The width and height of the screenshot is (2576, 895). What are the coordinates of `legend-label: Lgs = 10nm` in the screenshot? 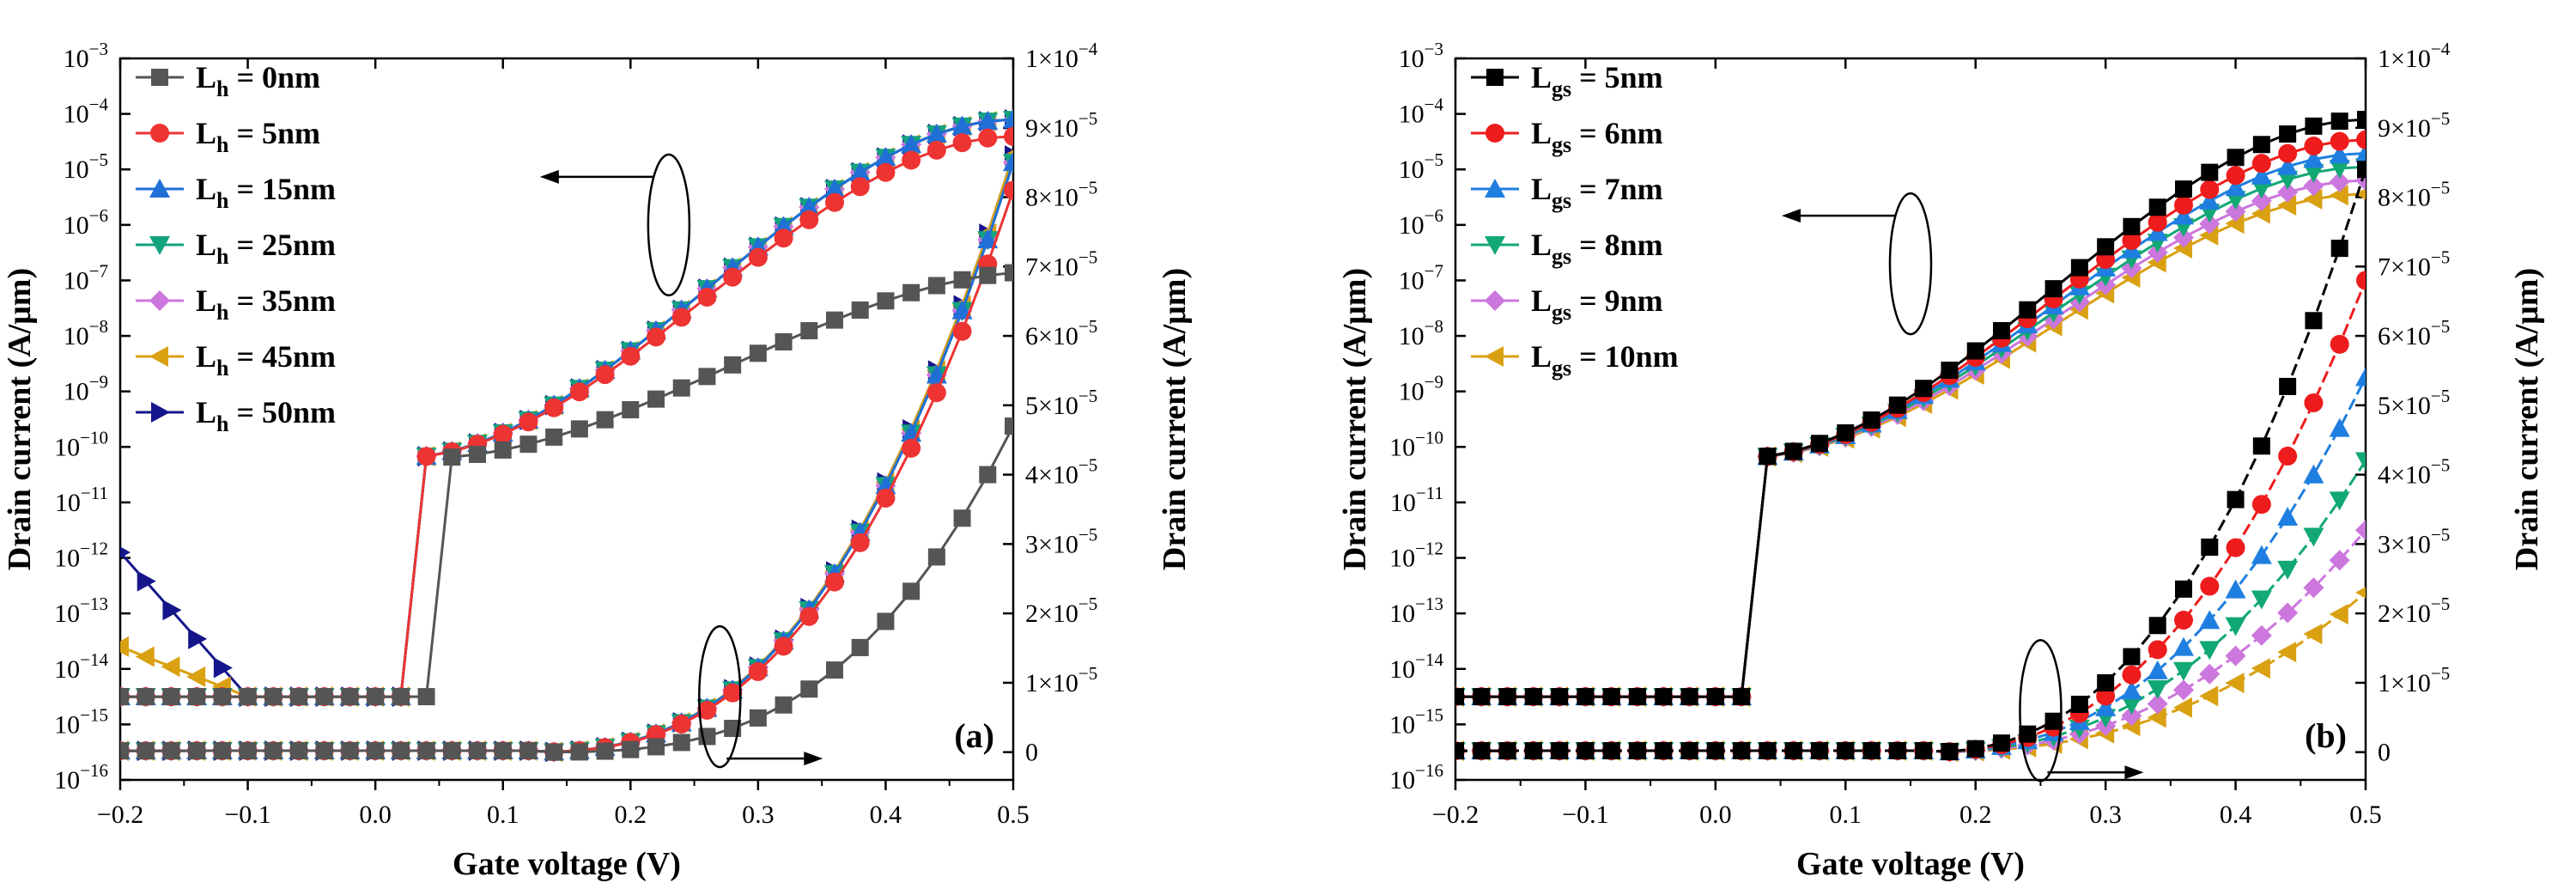 It's located at (1605, 360).